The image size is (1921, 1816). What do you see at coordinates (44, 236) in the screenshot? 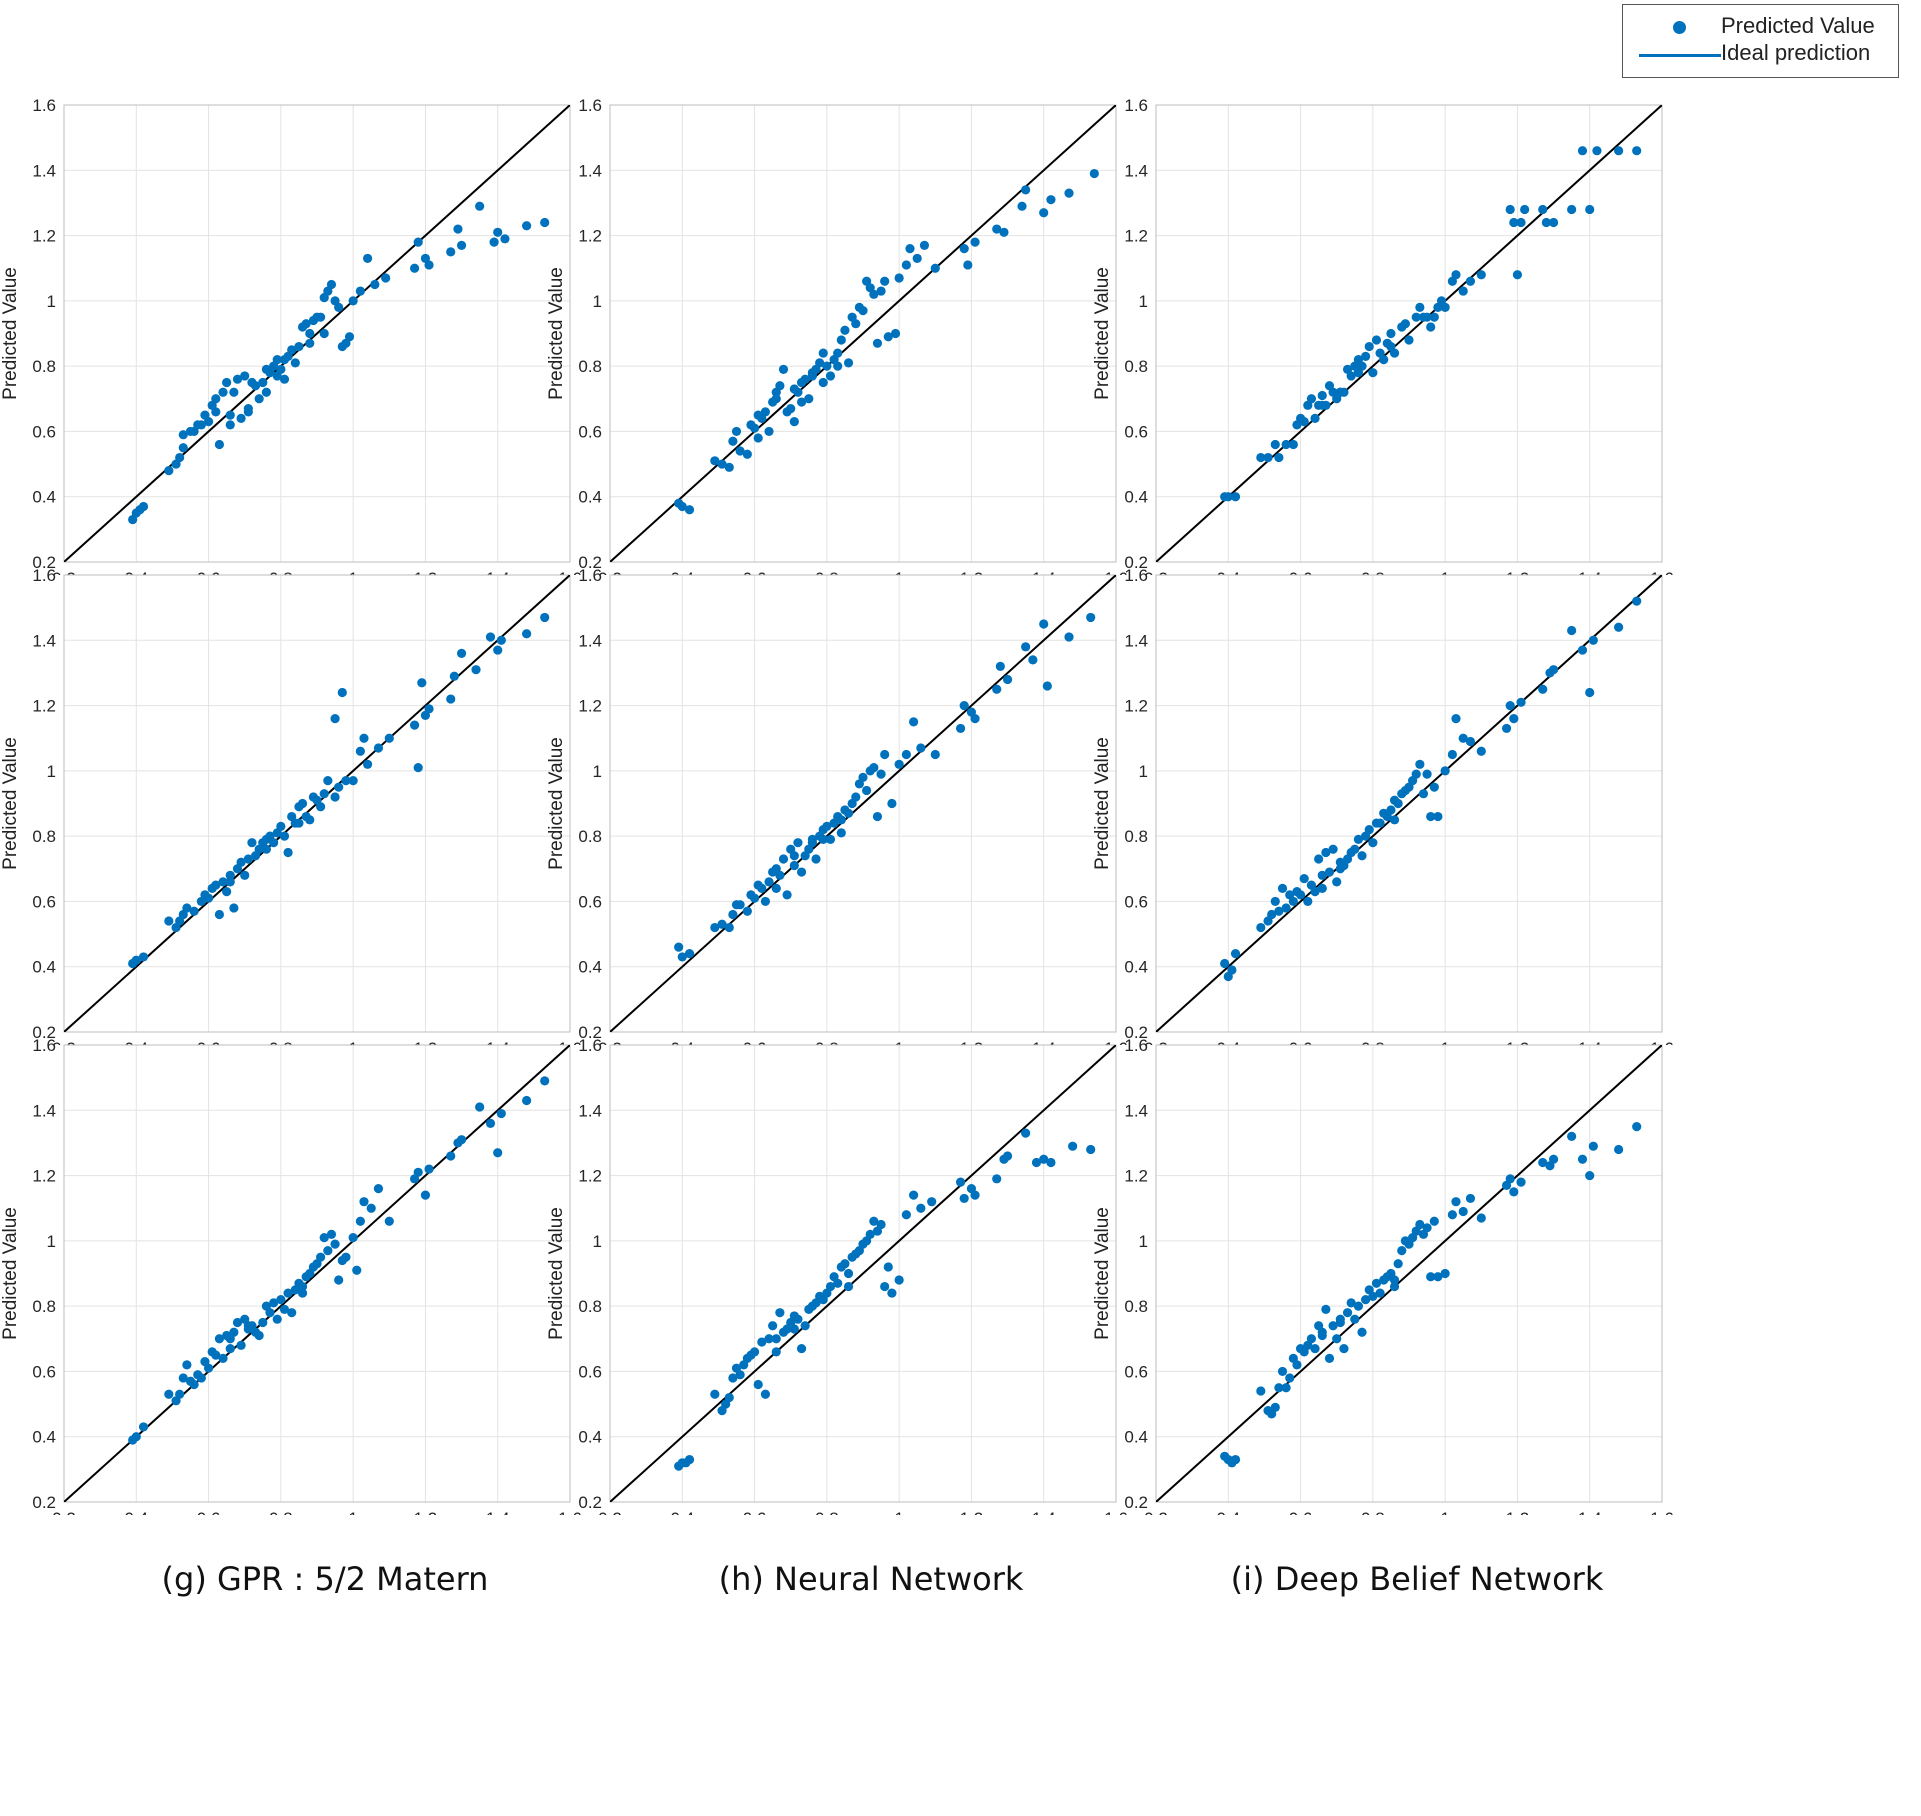
I see `y-tick-label: 1.2` at bounding box center [44, 236].